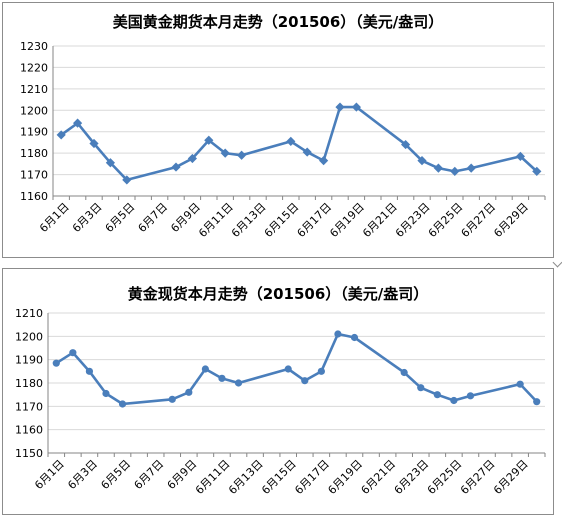 This screenshot has width=562, height=517. I want to click on y-tick-label: 1230, so click(34, 46).